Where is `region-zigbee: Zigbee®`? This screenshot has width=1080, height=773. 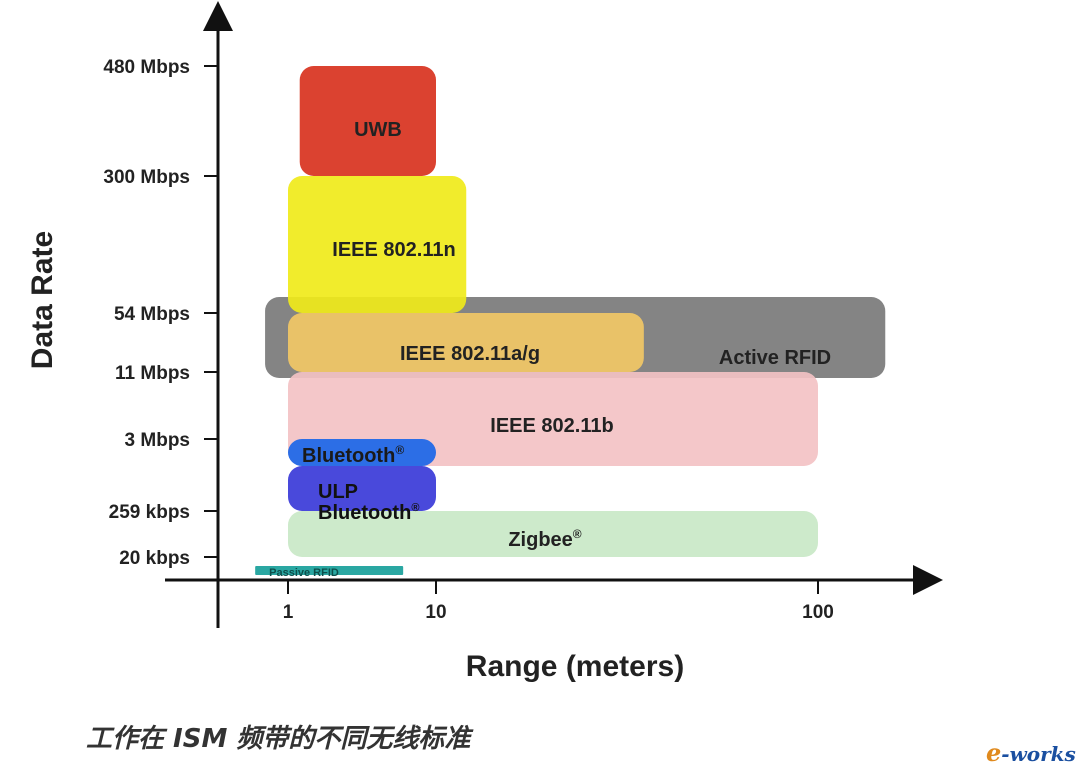 region-zigbee: Zigbee® is located at coordinates (553, 534).